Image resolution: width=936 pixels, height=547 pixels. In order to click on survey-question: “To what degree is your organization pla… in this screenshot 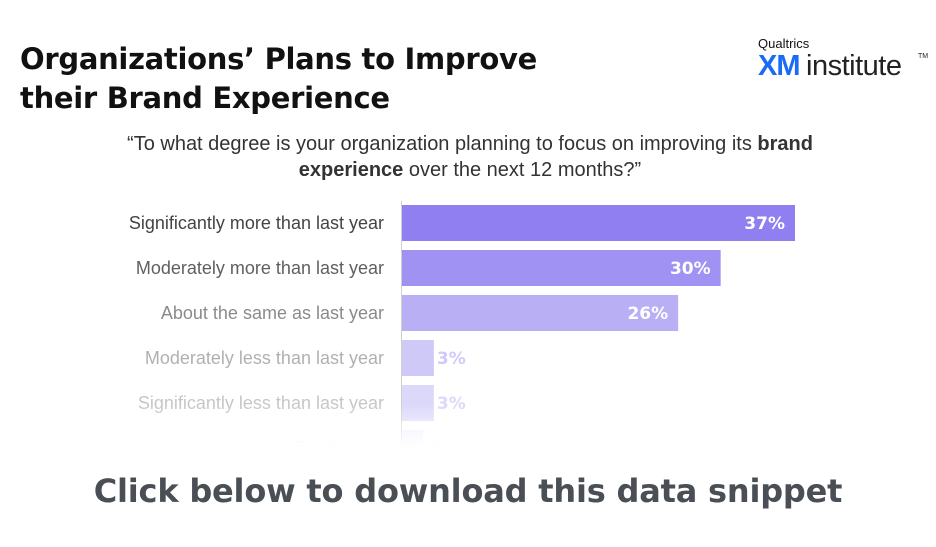, I will do `click(470, 157)`.